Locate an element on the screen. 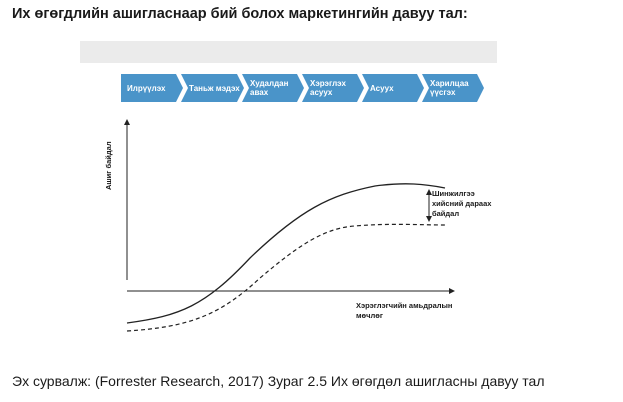  stage-label: Асуух is located at coordinates (382, 88).